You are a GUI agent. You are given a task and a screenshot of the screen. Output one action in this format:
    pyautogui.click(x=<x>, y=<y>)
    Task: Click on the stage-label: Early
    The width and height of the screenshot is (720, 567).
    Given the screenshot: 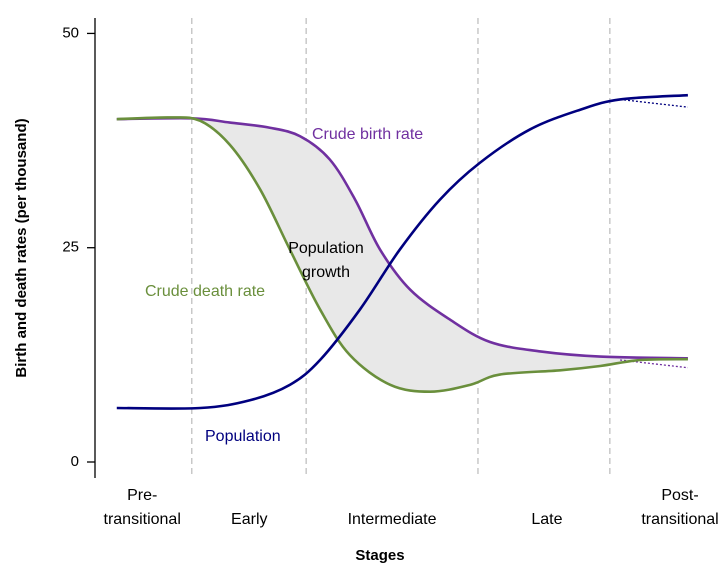 What is the action you would take?
    pyautogui.click(x=249, y=519)
    